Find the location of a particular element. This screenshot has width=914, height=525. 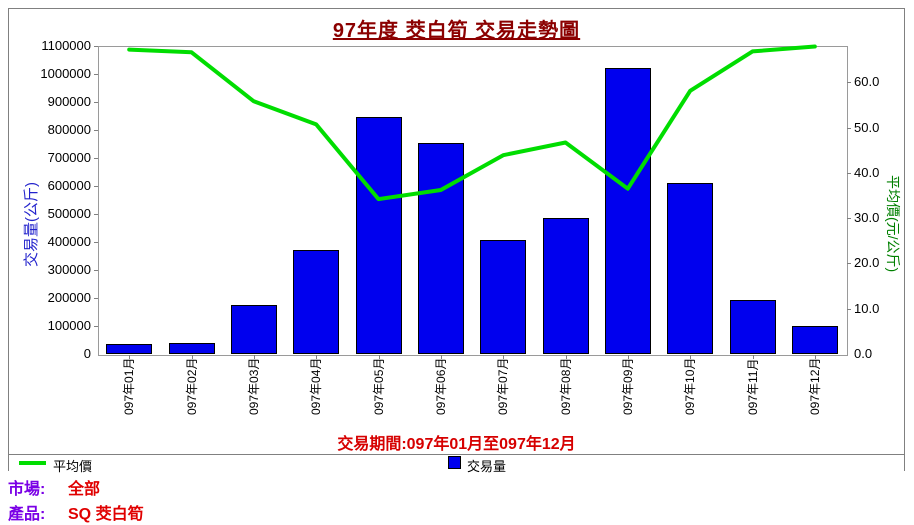

left-axis-tick-label: 800000 is located at coordinates (69, 129).